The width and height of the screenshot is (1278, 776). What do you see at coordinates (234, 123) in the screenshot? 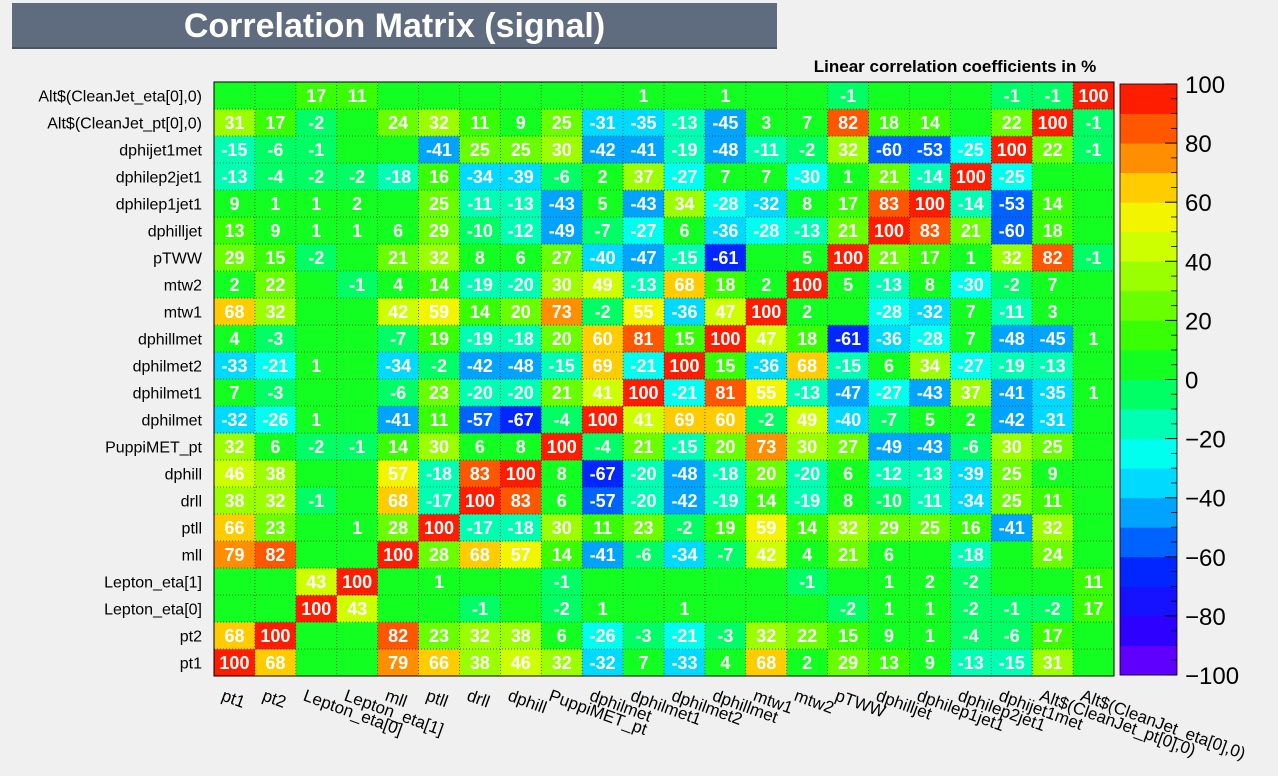
I see `cell-value-label: 31` at bounding box center [234, 123].